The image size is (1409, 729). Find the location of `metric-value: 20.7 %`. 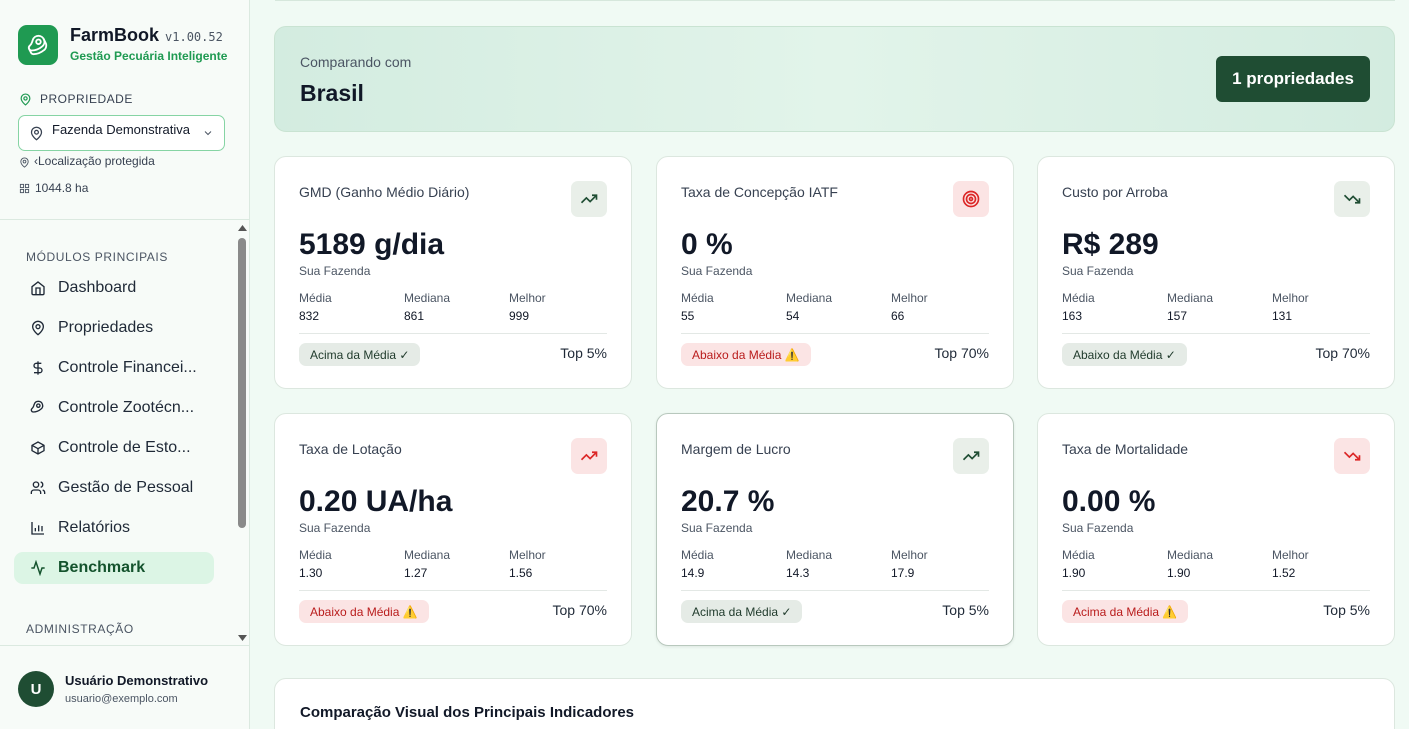

metric-value: 20.7 % is located at coordinates (728, 501).